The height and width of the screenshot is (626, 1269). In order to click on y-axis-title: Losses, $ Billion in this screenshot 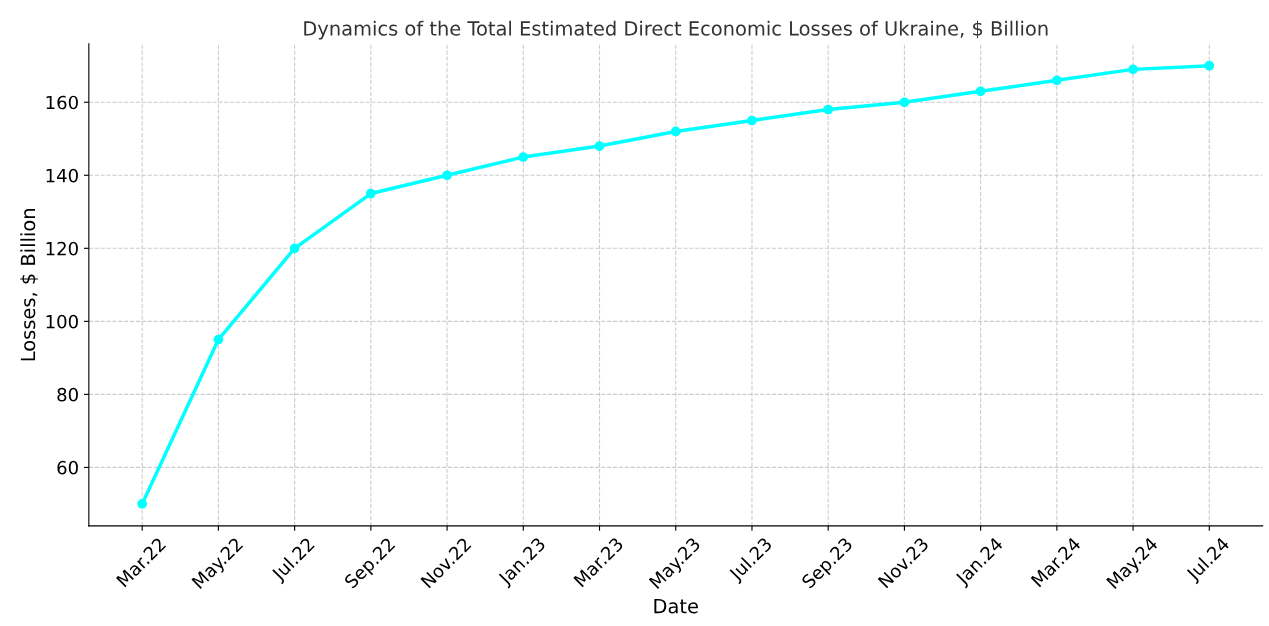, I will do `click(29, 285)`.